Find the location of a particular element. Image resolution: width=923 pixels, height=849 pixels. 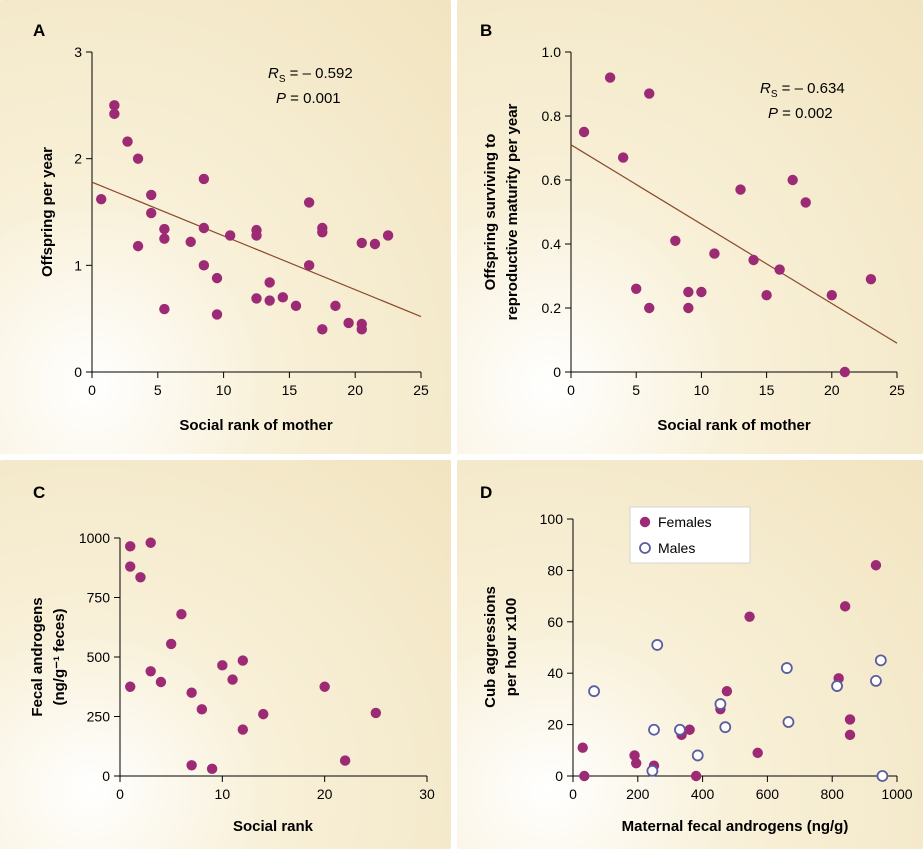

trend-line is located at coordinates (256, 249).